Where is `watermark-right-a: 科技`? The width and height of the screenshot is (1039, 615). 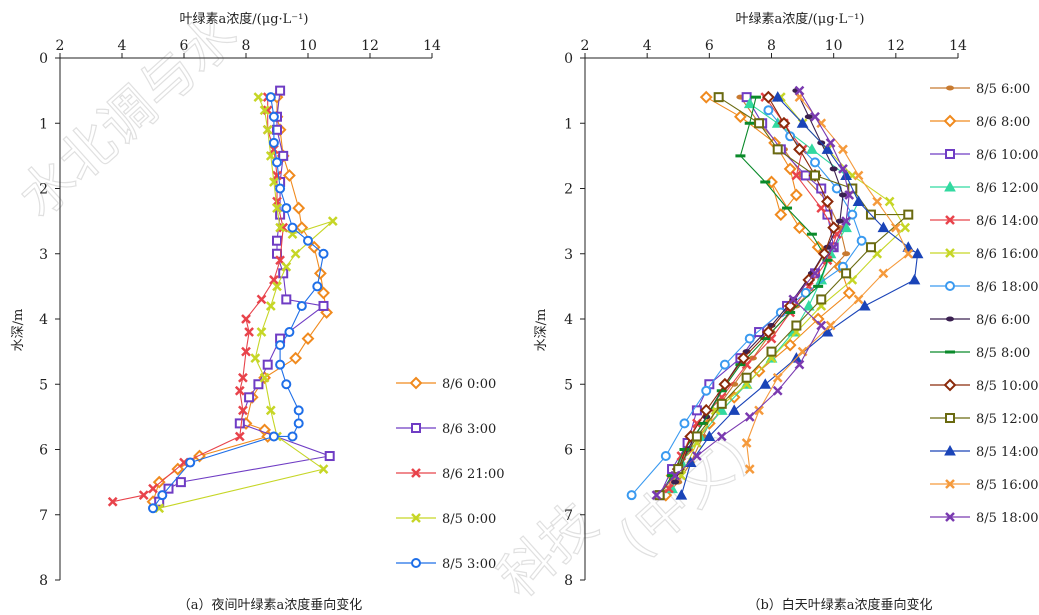
watermark-right-a: 科技 is located at coordinates (548, 550).